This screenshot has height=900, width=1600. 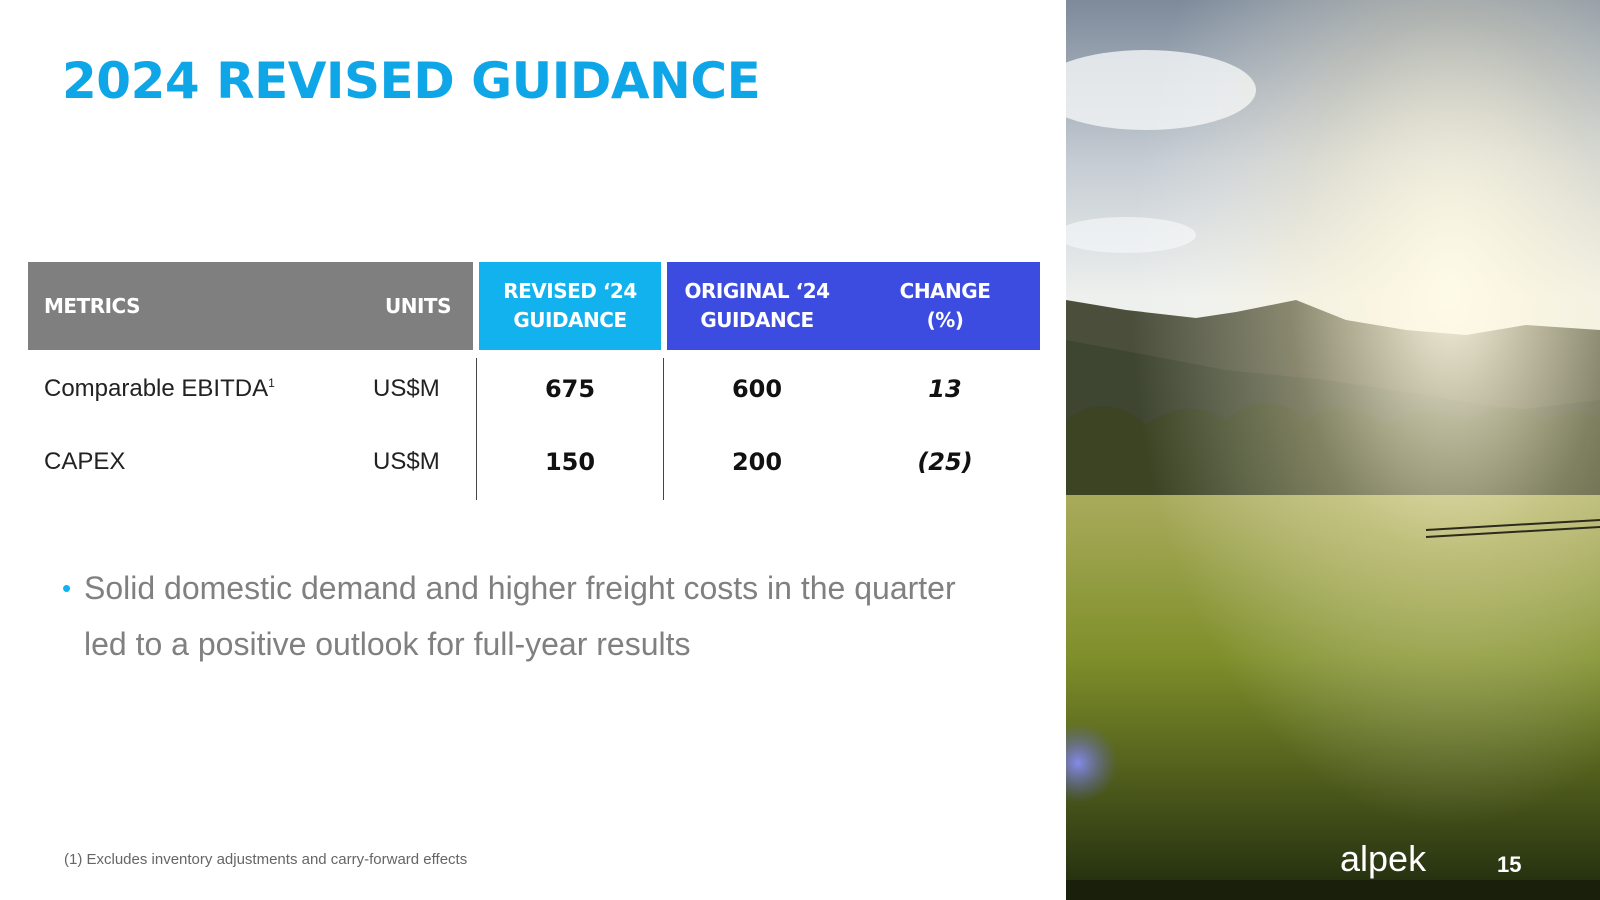 I want to click on table-header-revised: REVISED ‘24 GUIDANCE, so click(x=570, y=306).